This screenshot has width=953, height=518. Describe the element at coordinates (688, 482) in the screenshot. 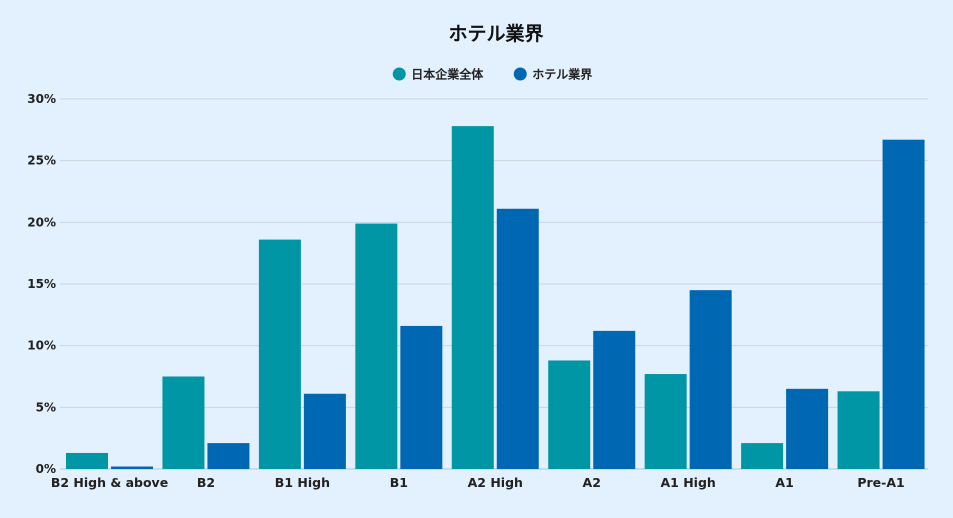

I see `x-tick-label: A1 High` at that location.